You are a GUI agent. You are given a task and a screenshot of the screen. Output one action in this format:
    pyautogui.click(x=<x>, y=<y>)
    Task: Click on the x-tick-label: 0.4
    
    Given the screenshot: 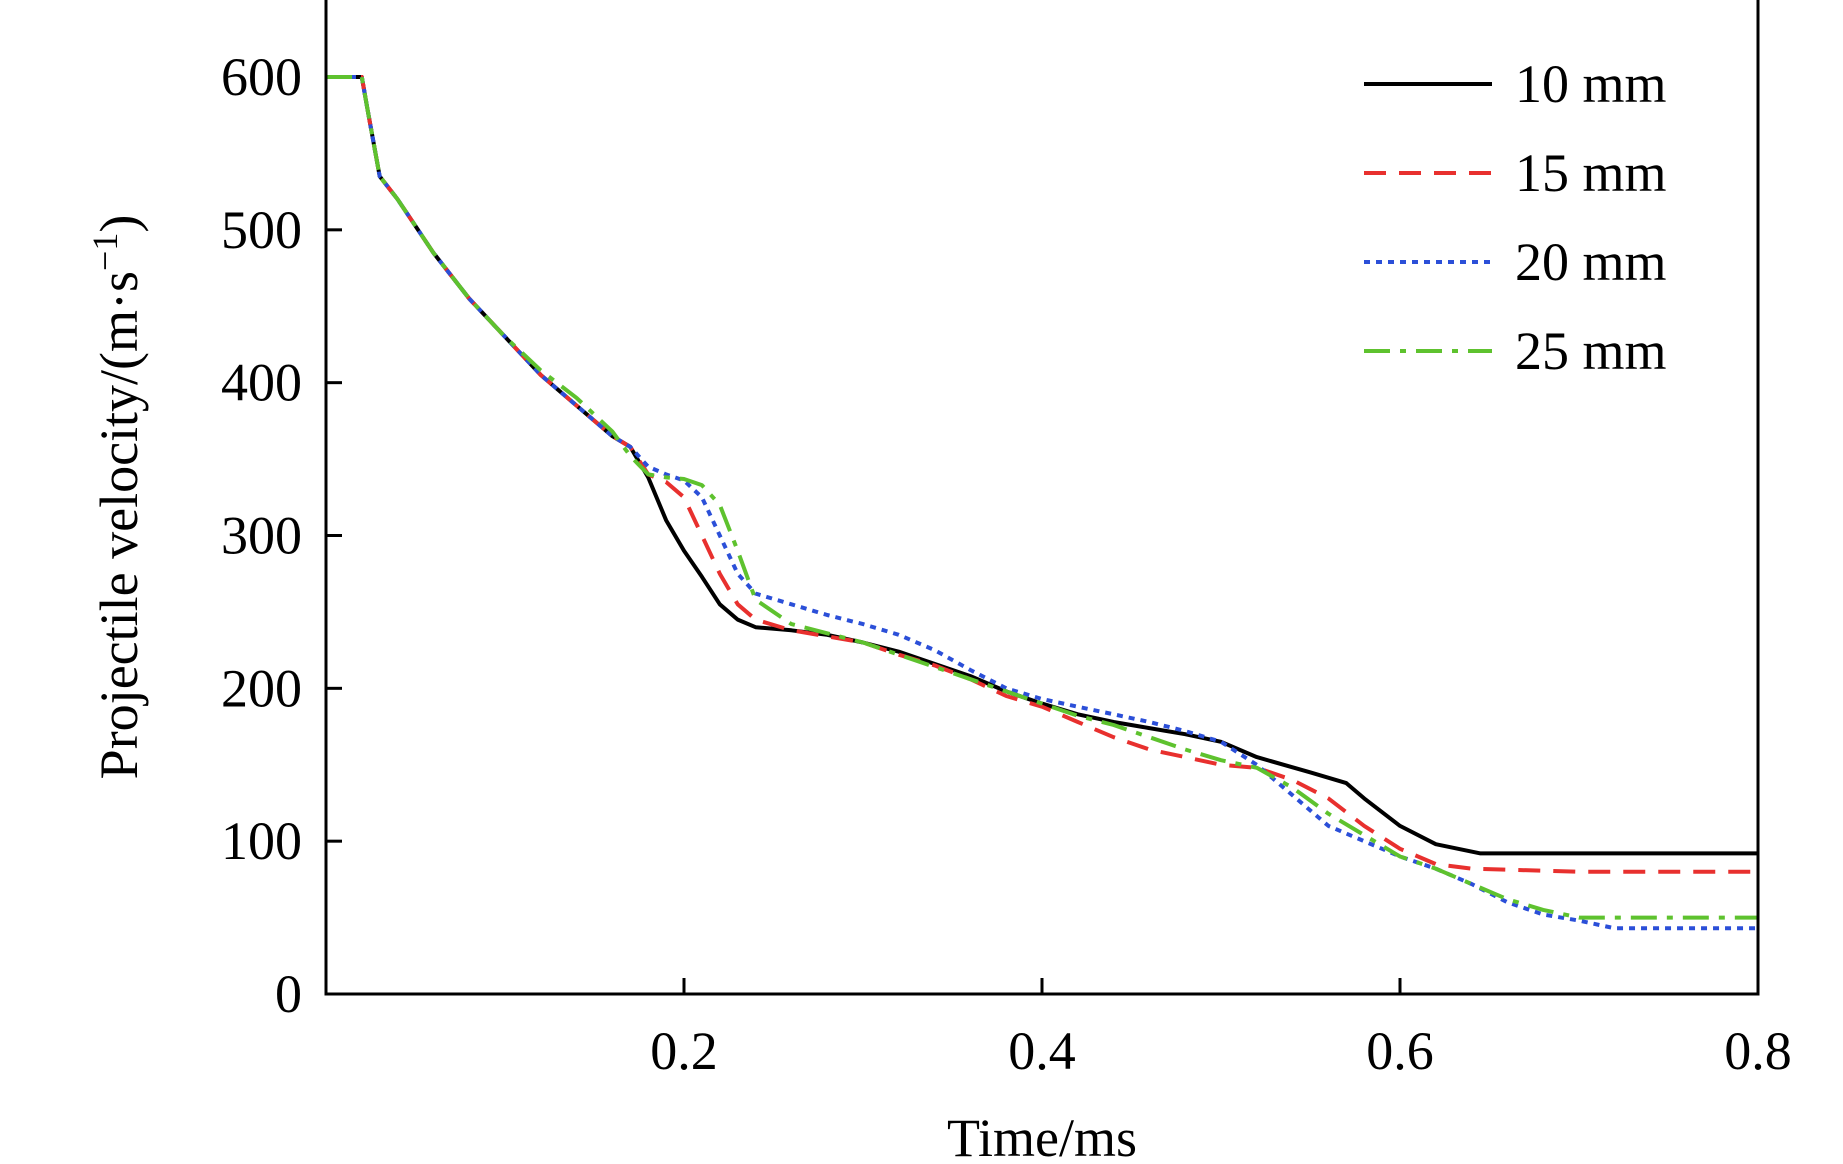 What is the action you would take?
    pyautogui.click(x=1042, y=1051)
    